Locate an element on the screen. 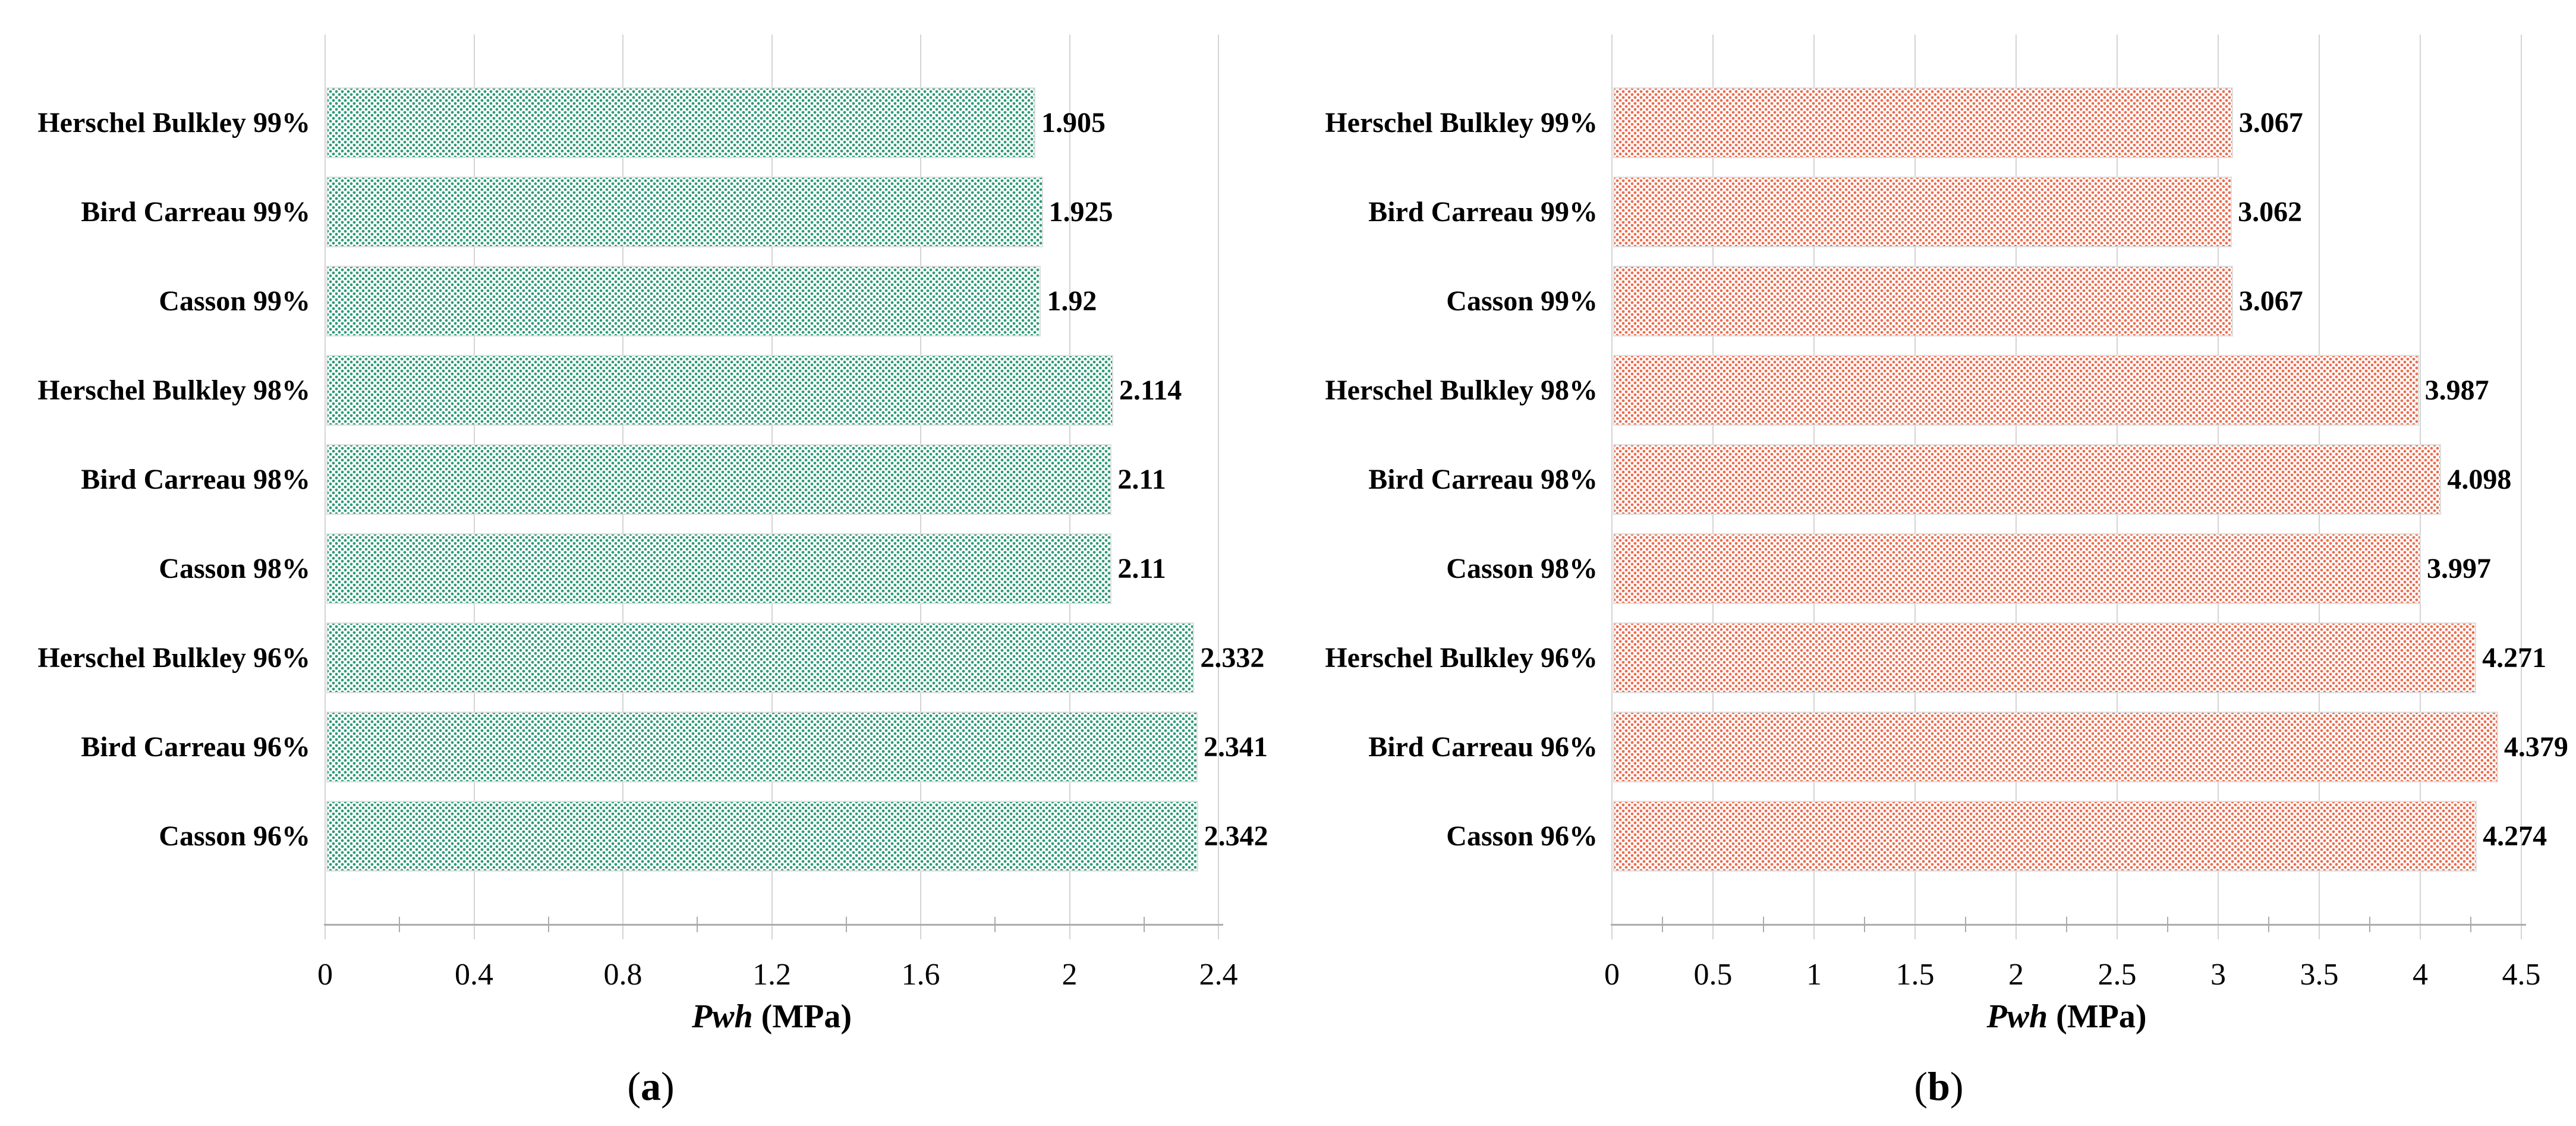 This screenshot has height=1126, width=2576. caption-letter: a is located at coordinates (651, 1086).